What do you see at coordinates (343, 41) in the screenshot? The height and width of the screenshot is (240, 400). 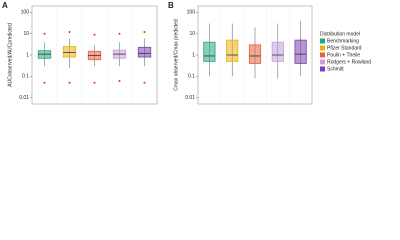 I see `legend-label: Benchmarking` at bounding box center [343, 41].